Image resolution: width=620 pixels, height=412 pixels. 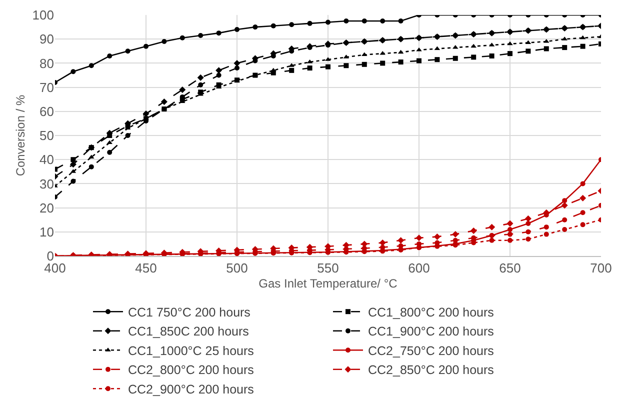 What do you see at coordinates (47, 208) in the screenshot?
I see `y-tick-label: 20` at bounding box center [47, 208].